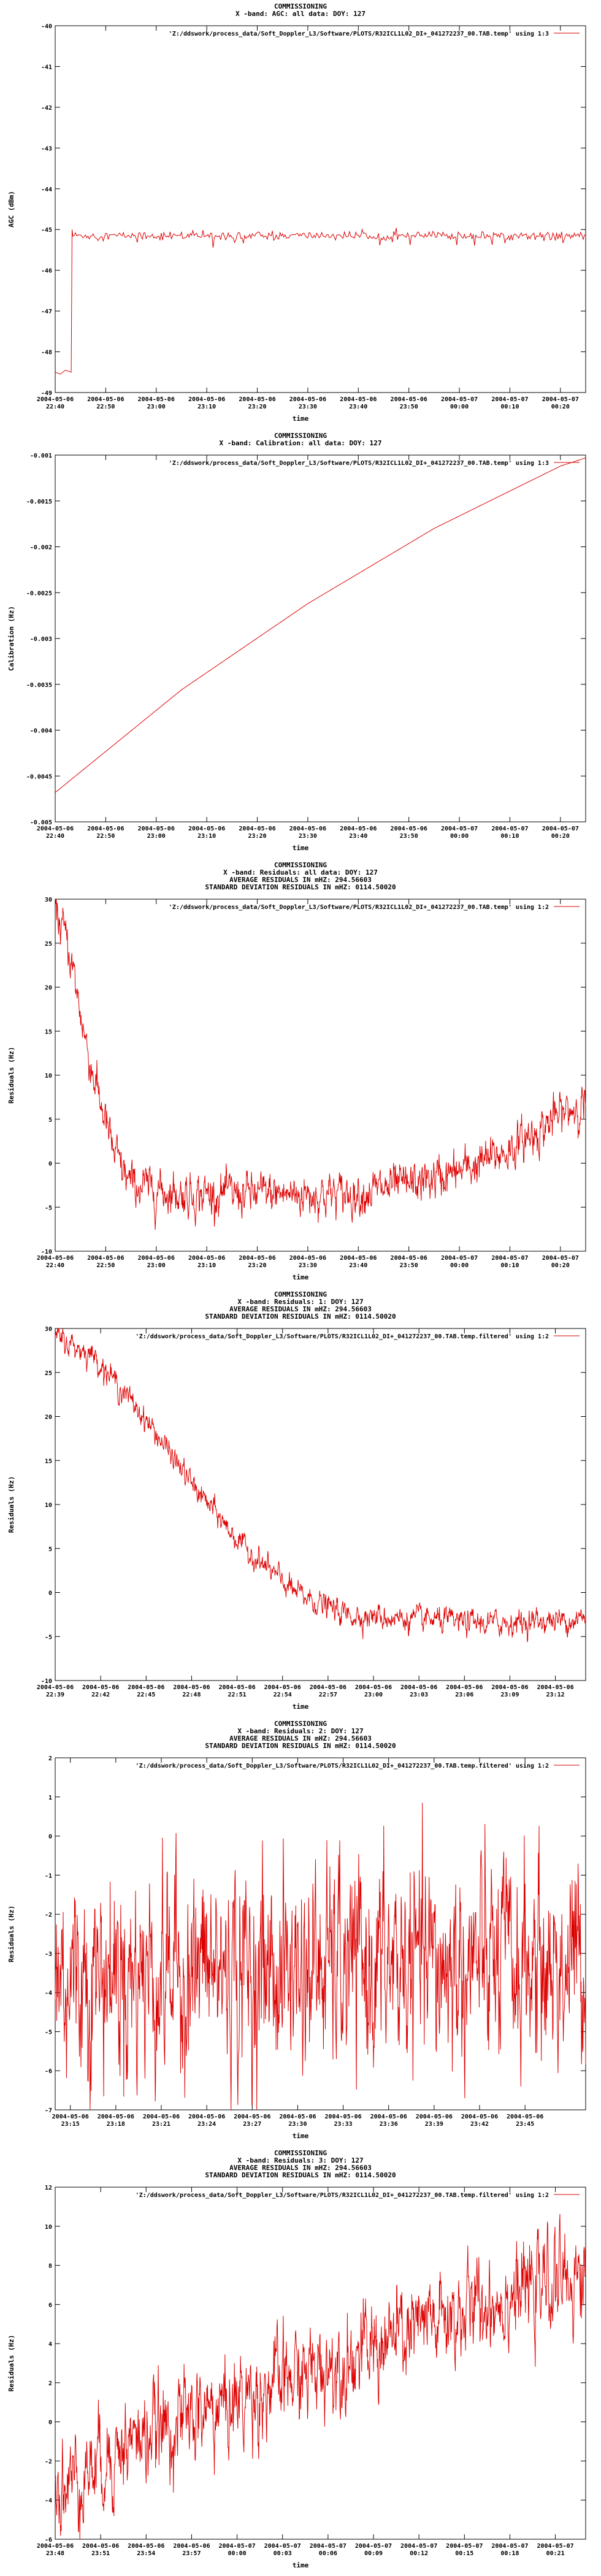 The image size is (601, 2576). Describe the element at coordinates (283, 1695) in the screenshot. I see `x-tick-time: 22:54` at that location.